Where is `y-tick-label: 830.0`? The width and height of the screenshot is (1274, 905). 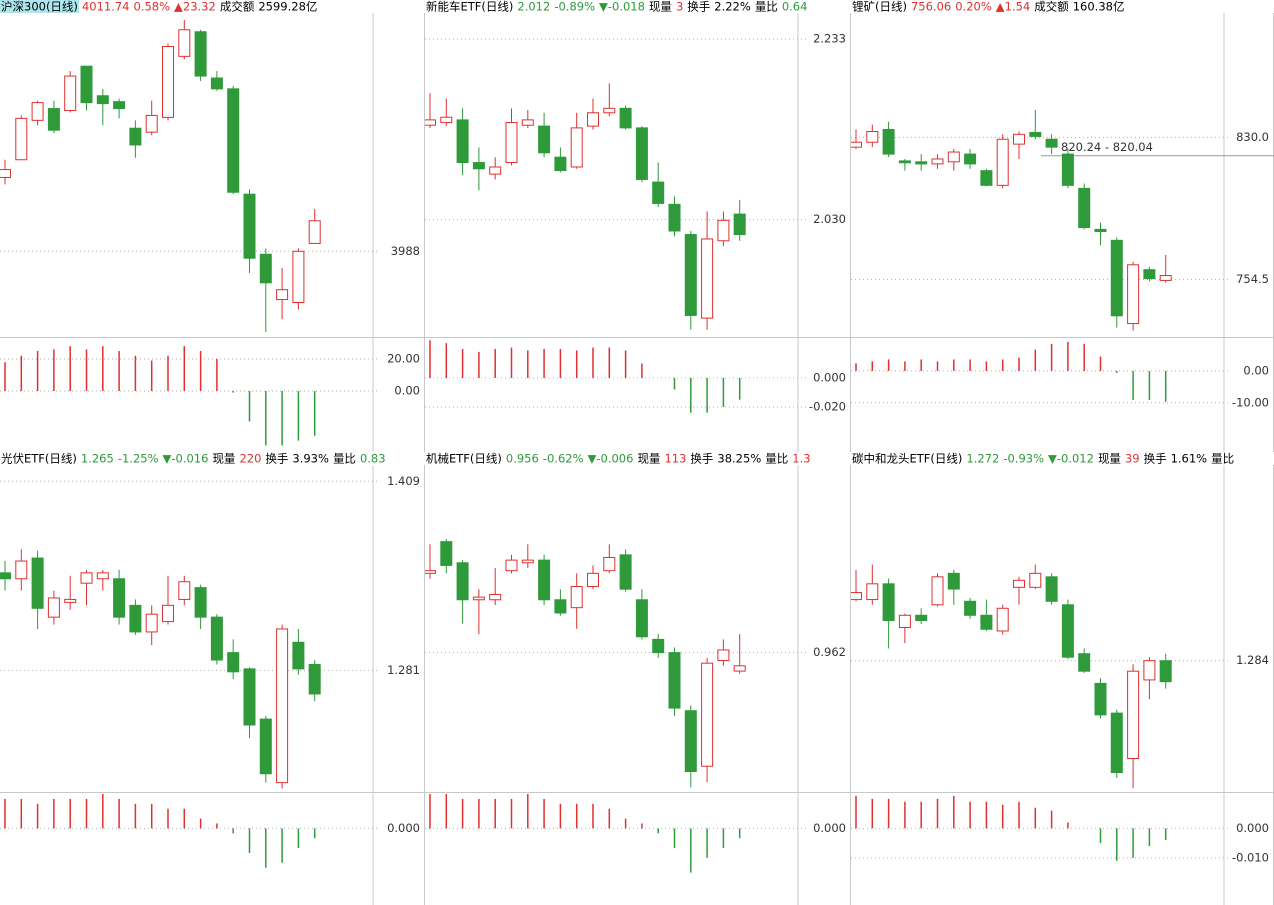
y-tick-label: 830.0 is located at coordinates (1252, 137).